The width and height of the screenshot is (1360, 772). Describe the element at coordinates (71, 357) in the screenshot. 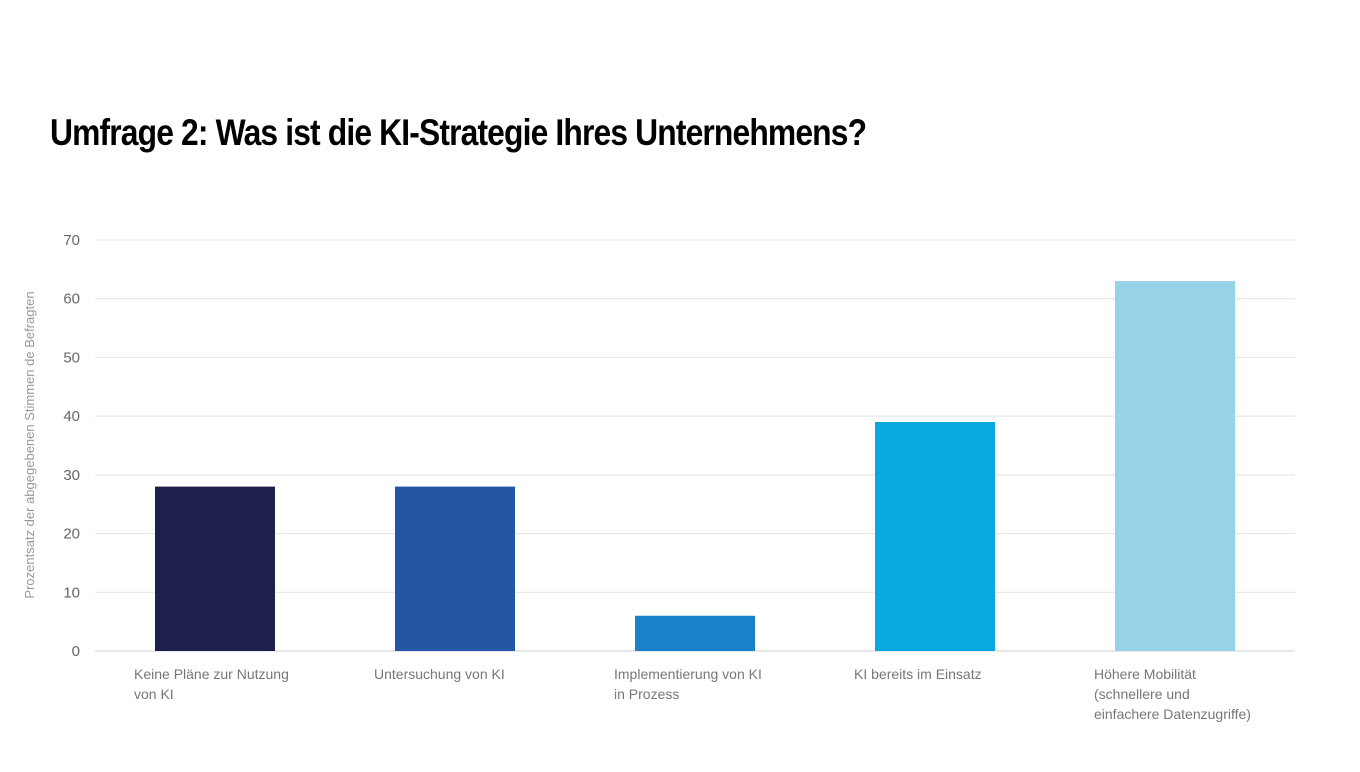

I see `y-tick-label: 50` at that location.